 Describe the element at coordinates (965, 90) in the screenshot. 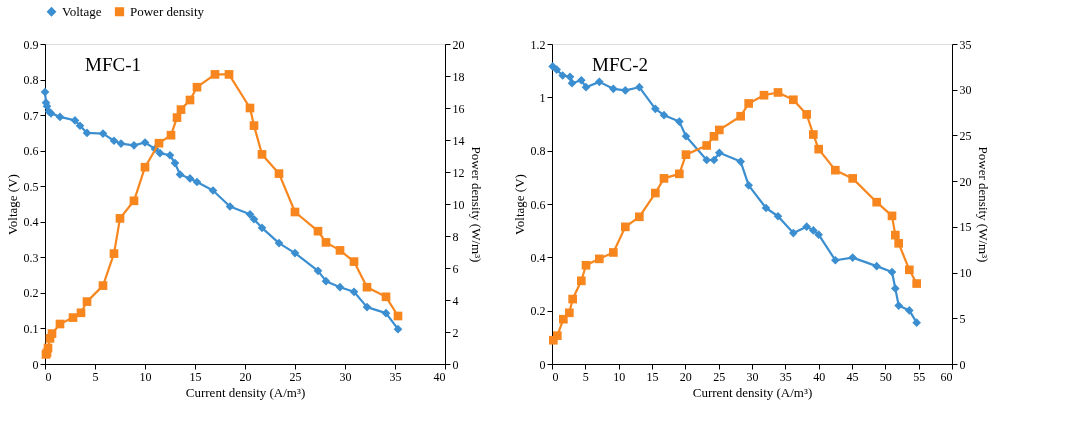

I see `y2-tick-label: 30` at that location.